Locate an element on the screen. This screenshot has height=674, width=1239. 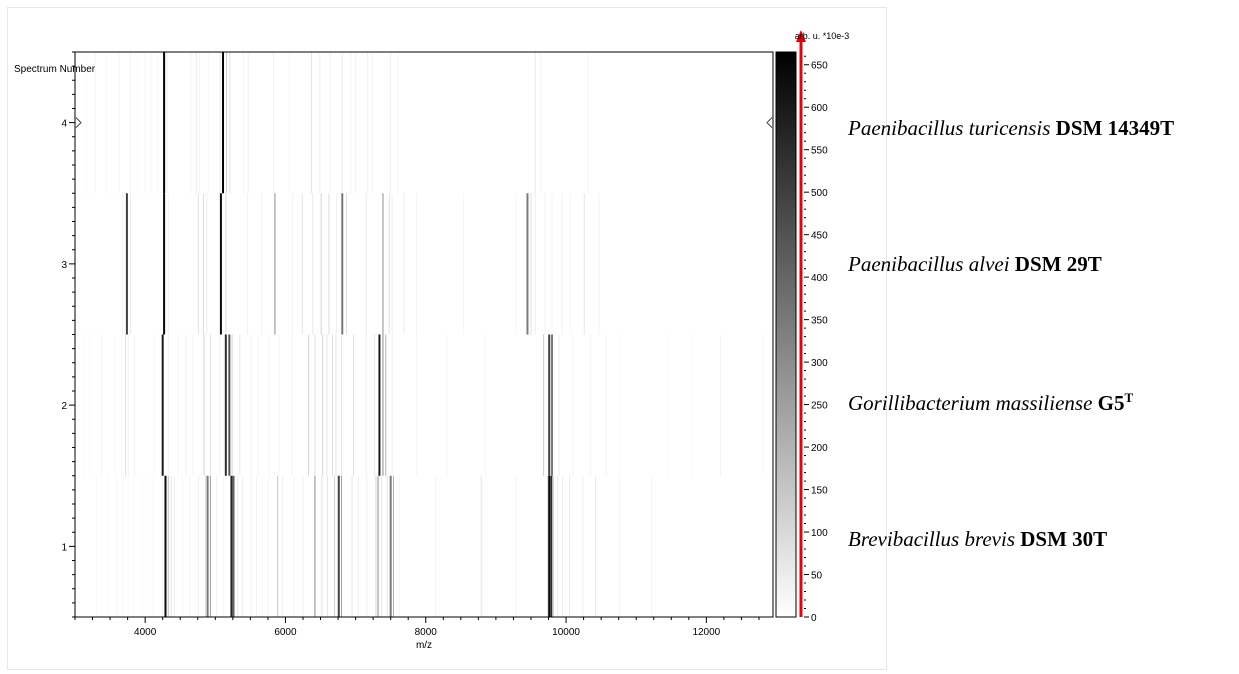
colorbar-tick-label: 350 is located at coordinates (819, 321).